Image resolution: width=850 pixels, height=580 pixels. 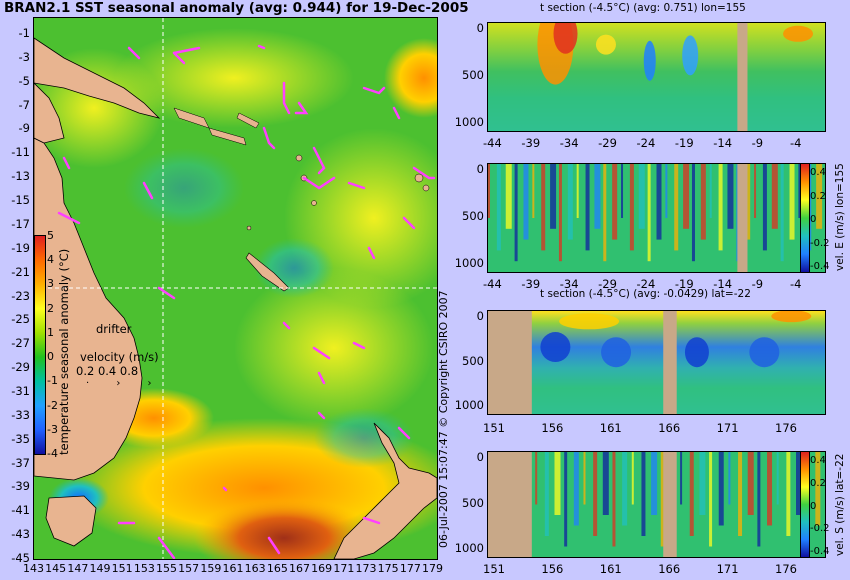 I want to click on velocity-colorbar-tick: -0.4, so click(x=820, y=551).